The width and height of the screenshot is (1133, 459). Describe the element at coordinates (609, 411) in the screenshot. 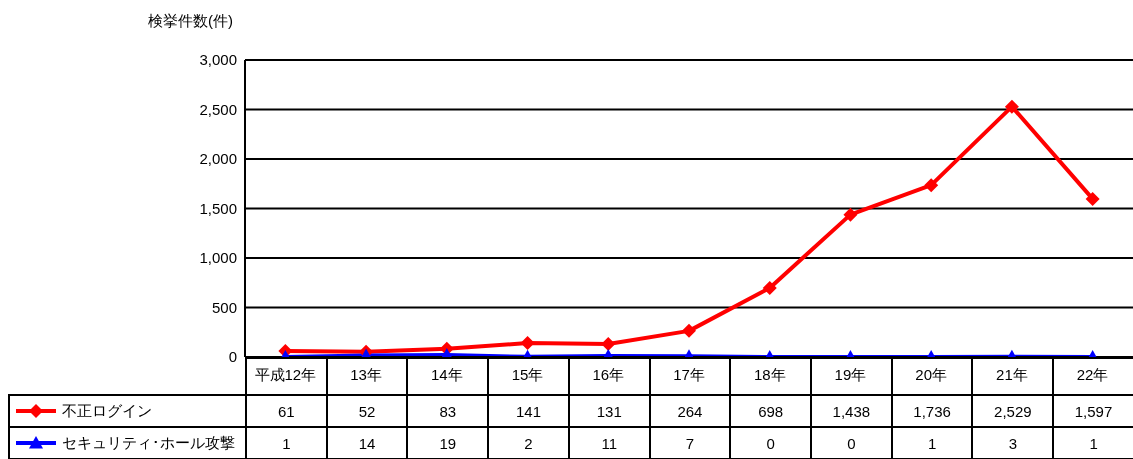

I see `data-label: 131` at that location.